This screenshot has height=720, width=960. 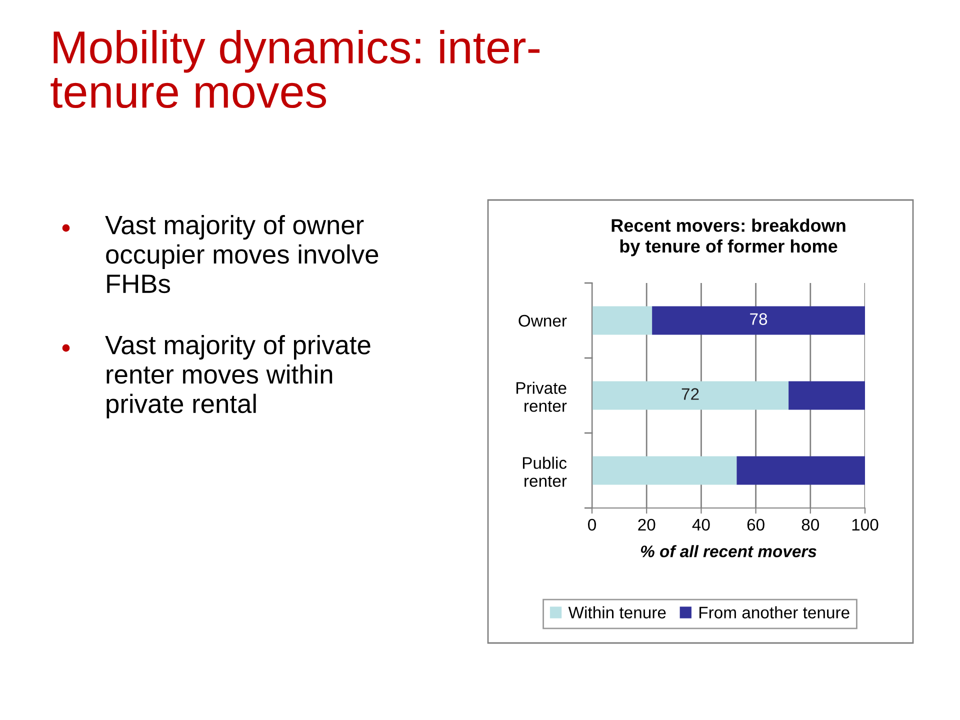 I want to click on y-tick-label: Private renter, so click(x=541, y=397).